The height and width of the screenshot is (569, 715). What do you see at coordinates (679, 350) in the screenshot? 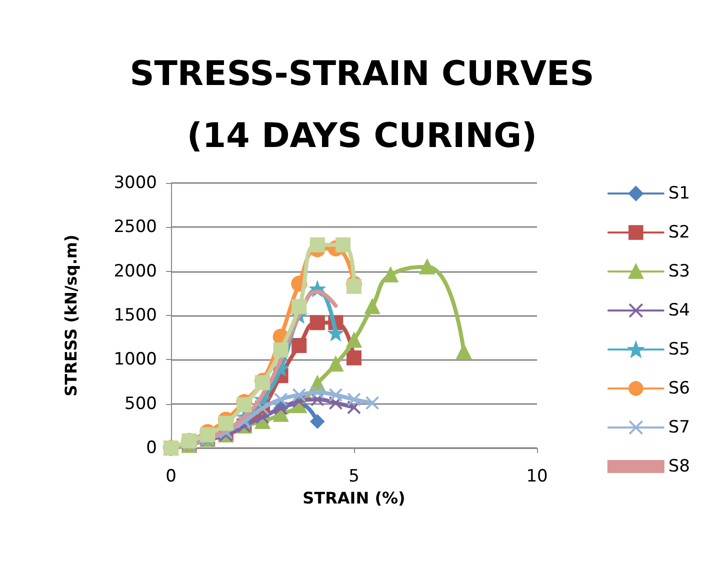
I see `legend-label: S5` at bounding box center [679, 350].